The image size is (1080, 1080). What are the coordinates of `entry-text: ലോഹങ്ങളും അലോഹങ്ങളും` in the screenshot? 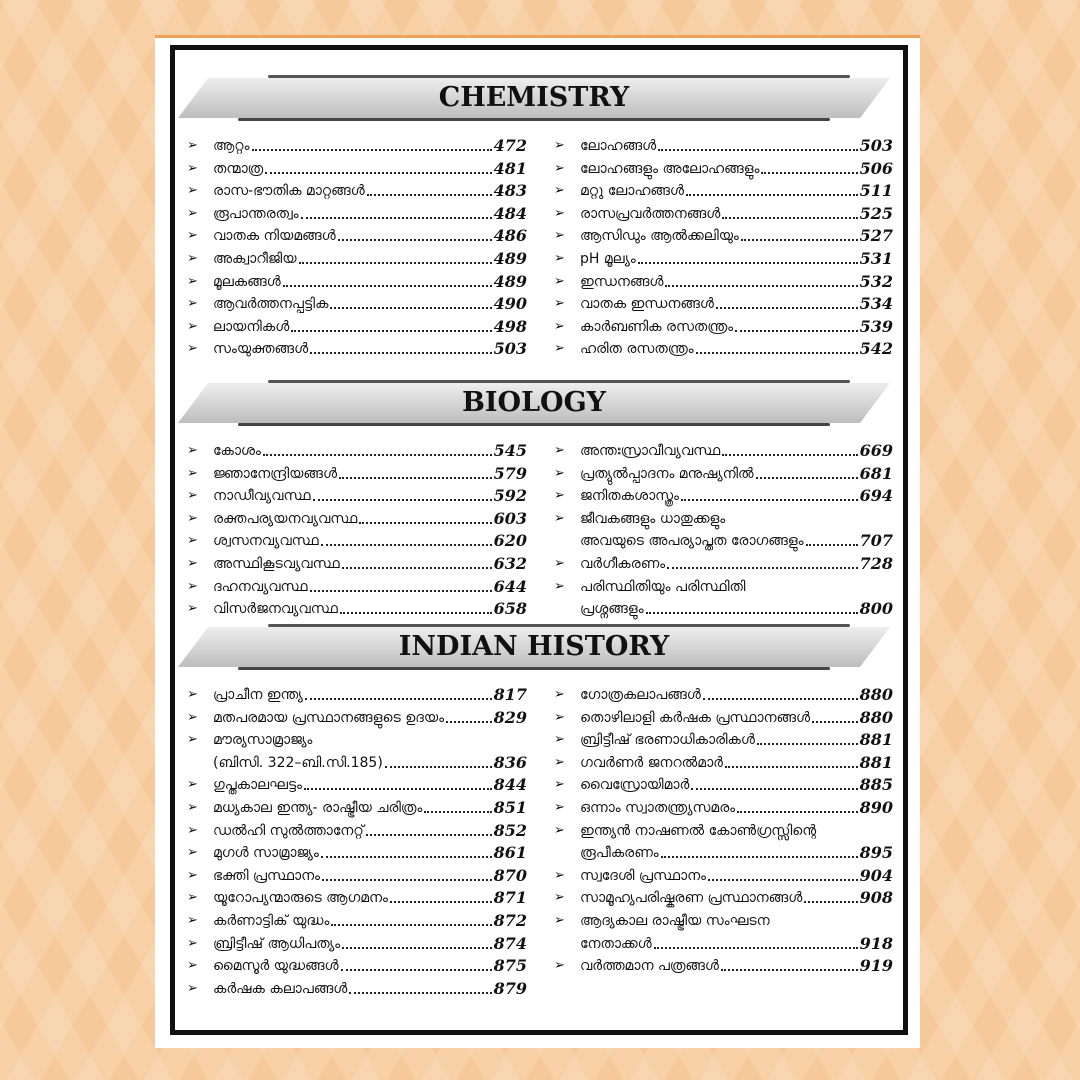 It's located at (670, 168).